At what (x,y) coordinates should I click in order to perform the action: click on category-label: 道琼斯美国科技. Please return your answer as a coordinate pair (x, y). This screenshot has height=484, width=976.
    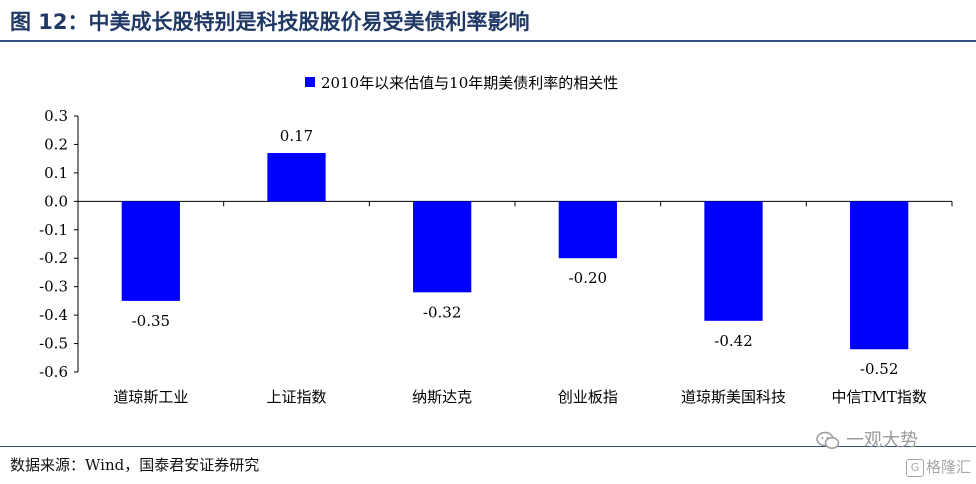
    Looking at the image, I should click on (733, 397).